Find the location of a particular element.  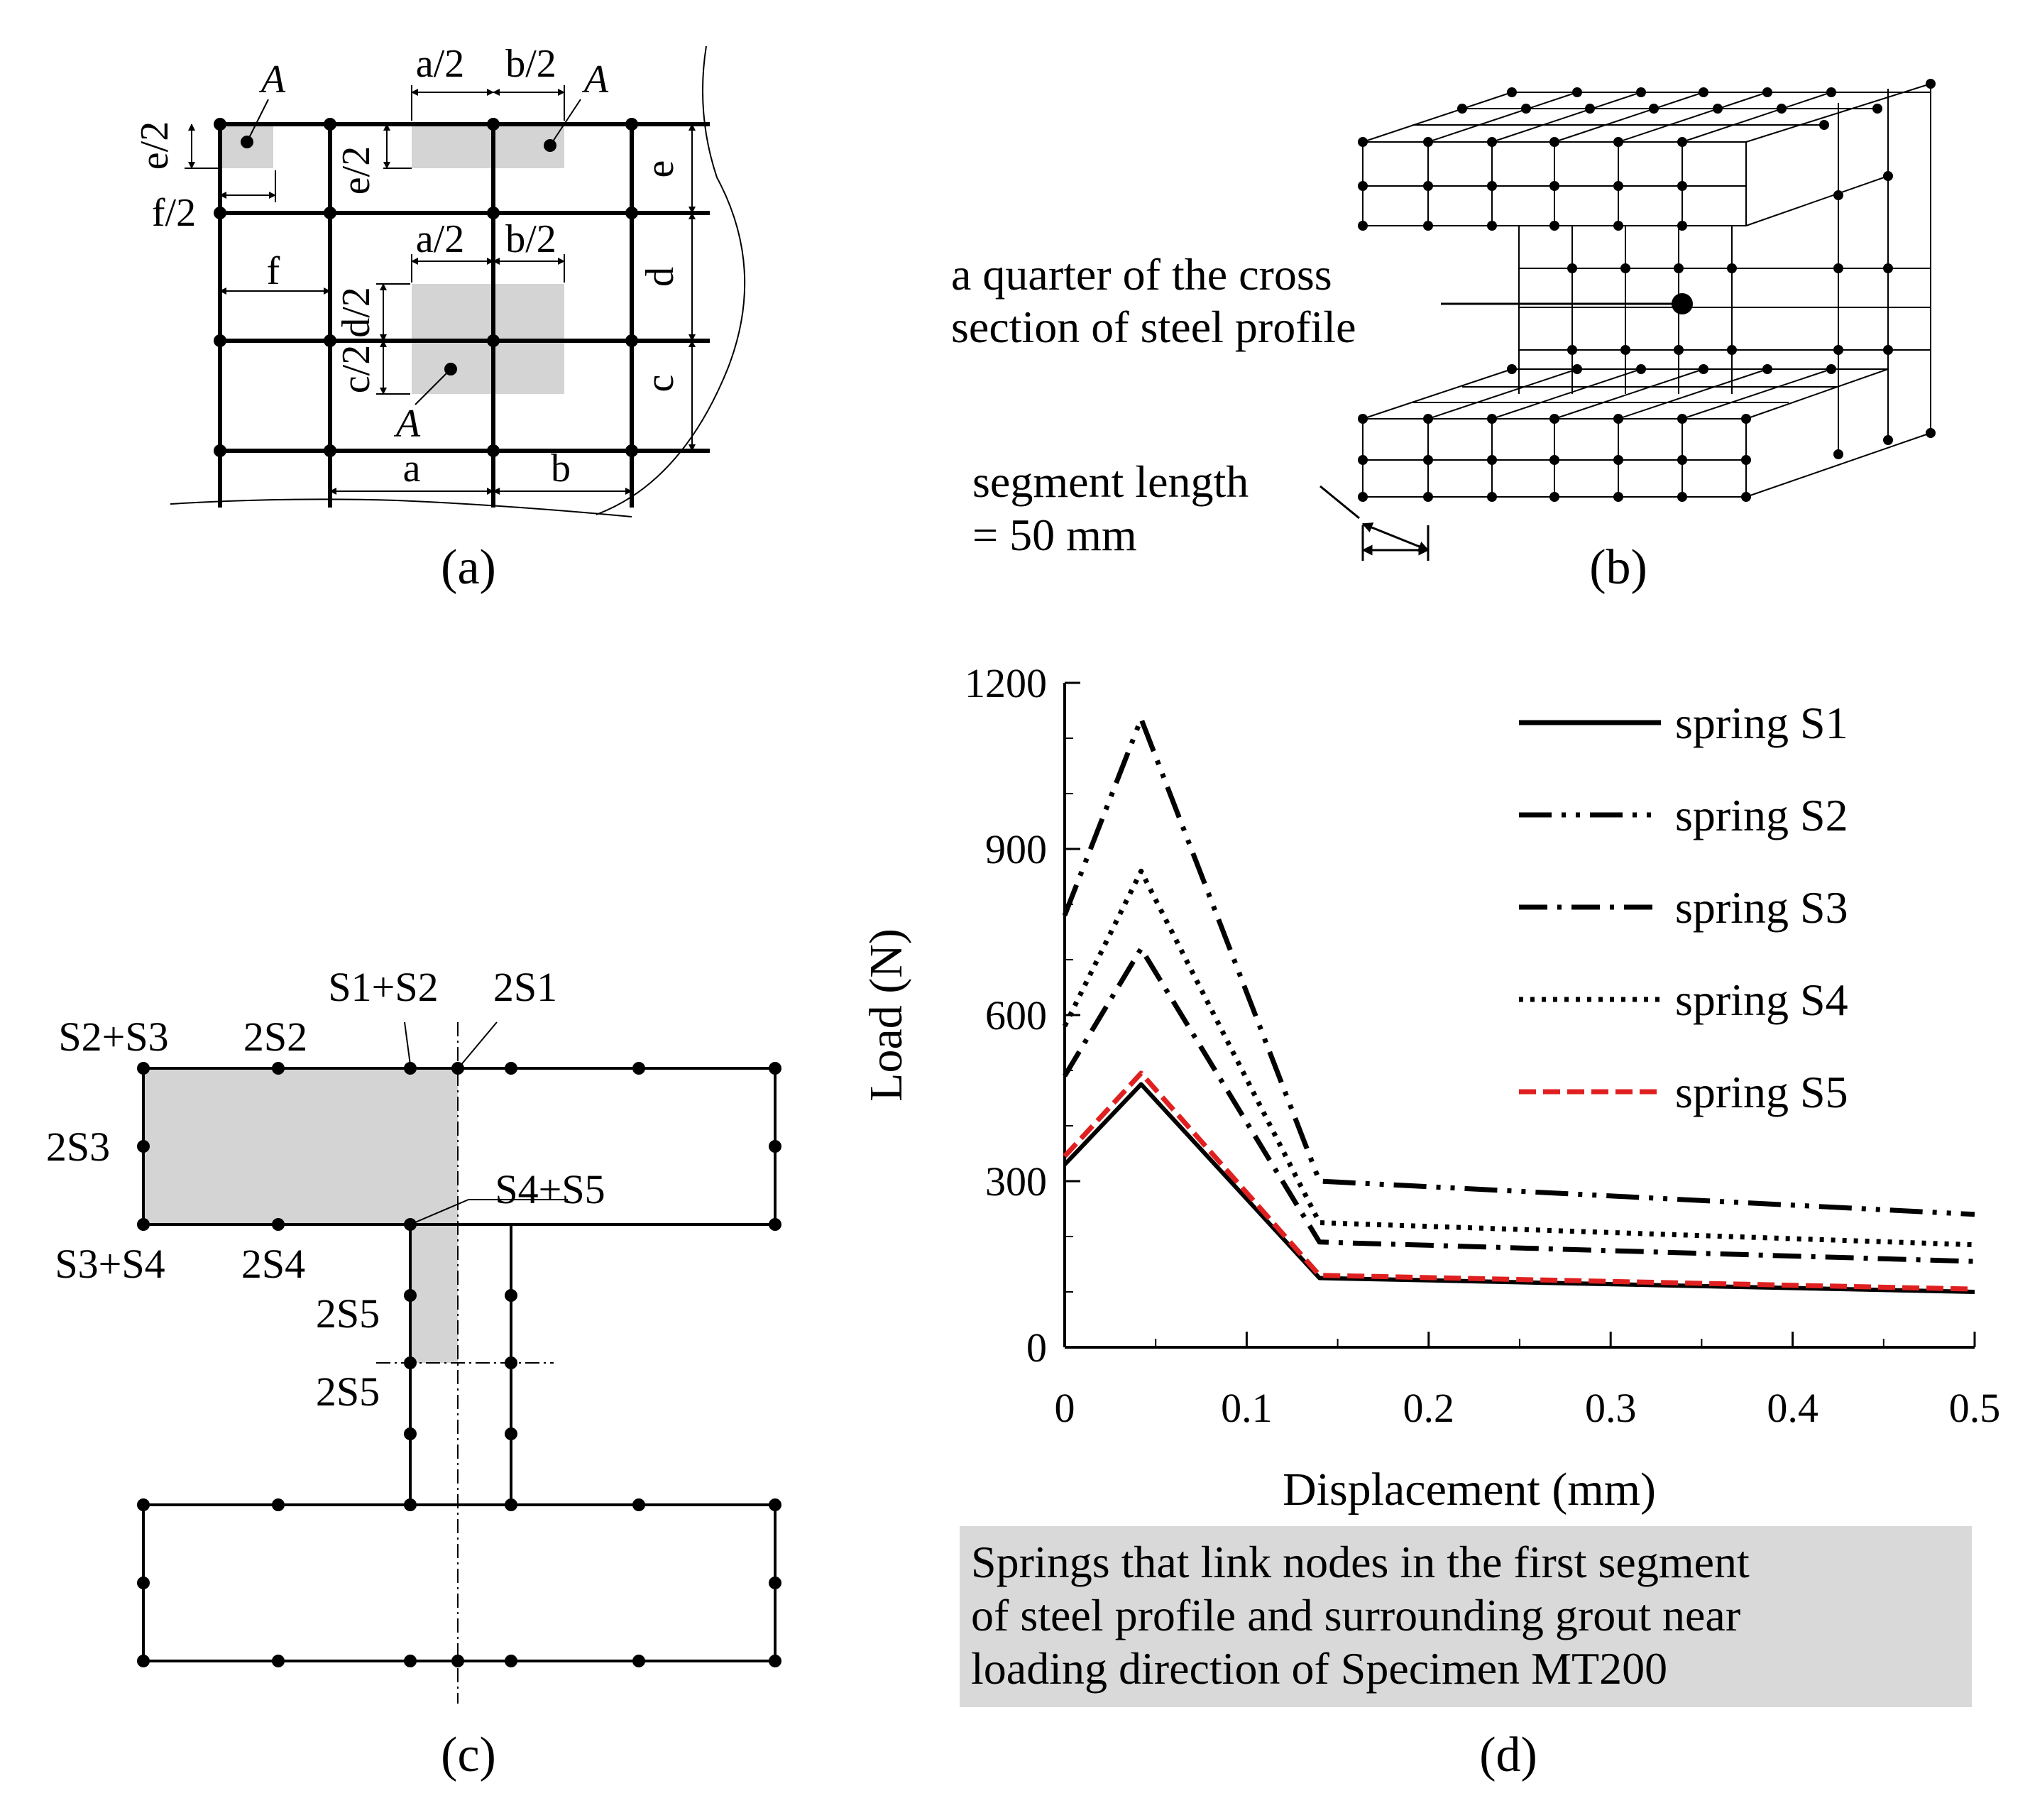

label-s3-s4: S3+S4 is located at coordinates (110, 1264).